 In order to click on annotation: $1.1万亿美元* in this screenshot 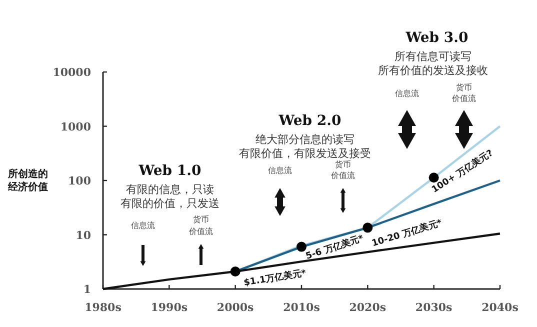, I will do `click(275, 278)`.